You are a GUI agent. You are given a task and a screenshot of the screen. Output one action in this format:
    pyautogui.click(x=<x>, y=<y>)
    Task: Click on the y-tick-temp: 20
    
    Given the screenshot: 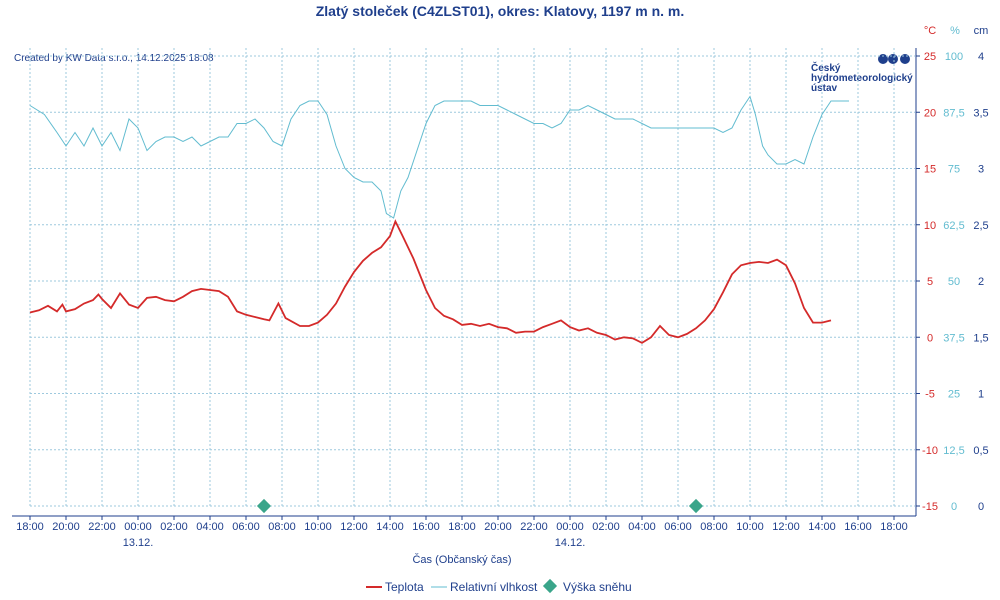 What is the action you would take?
    pyautogui.click(x=930, y=113)
    